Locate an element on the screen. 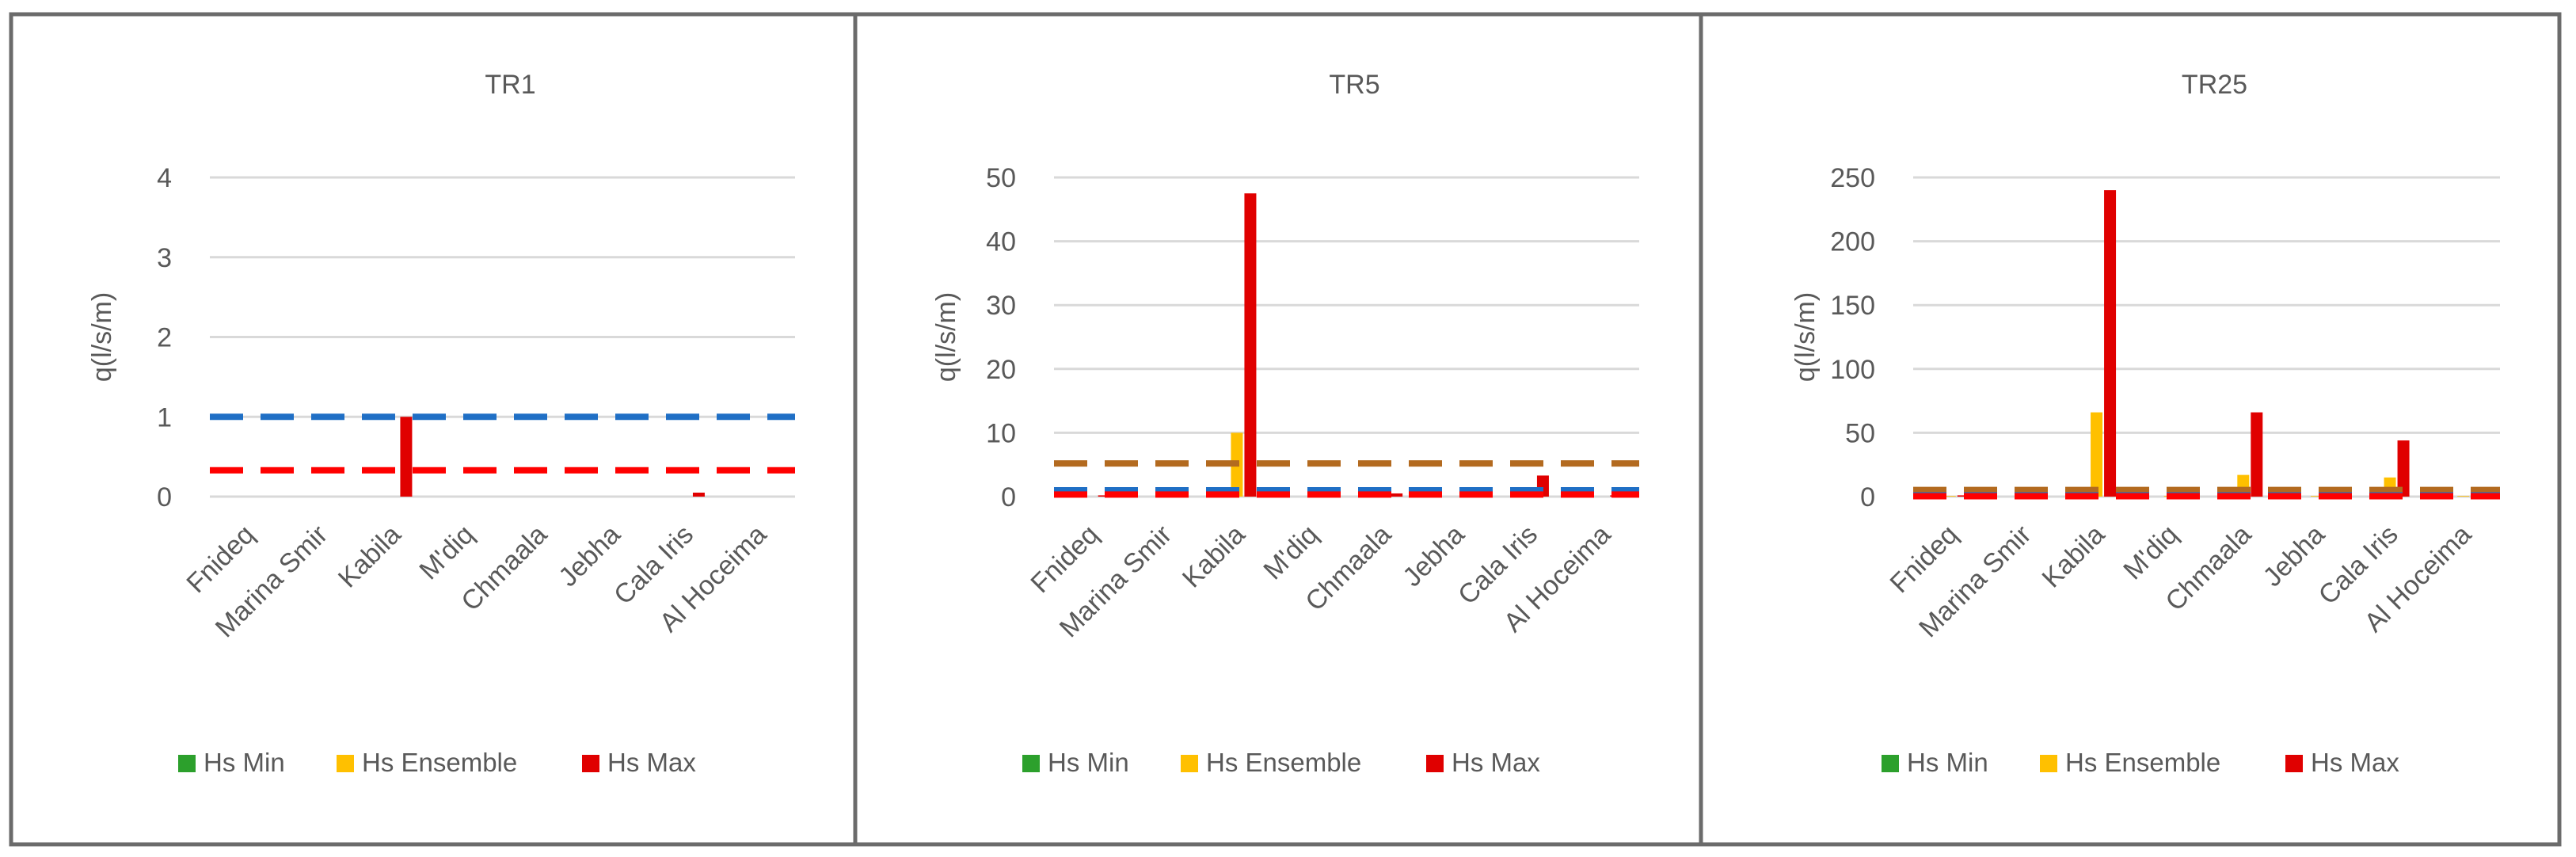  y-tick-label: 100 is located at coordinates (1852, 370).